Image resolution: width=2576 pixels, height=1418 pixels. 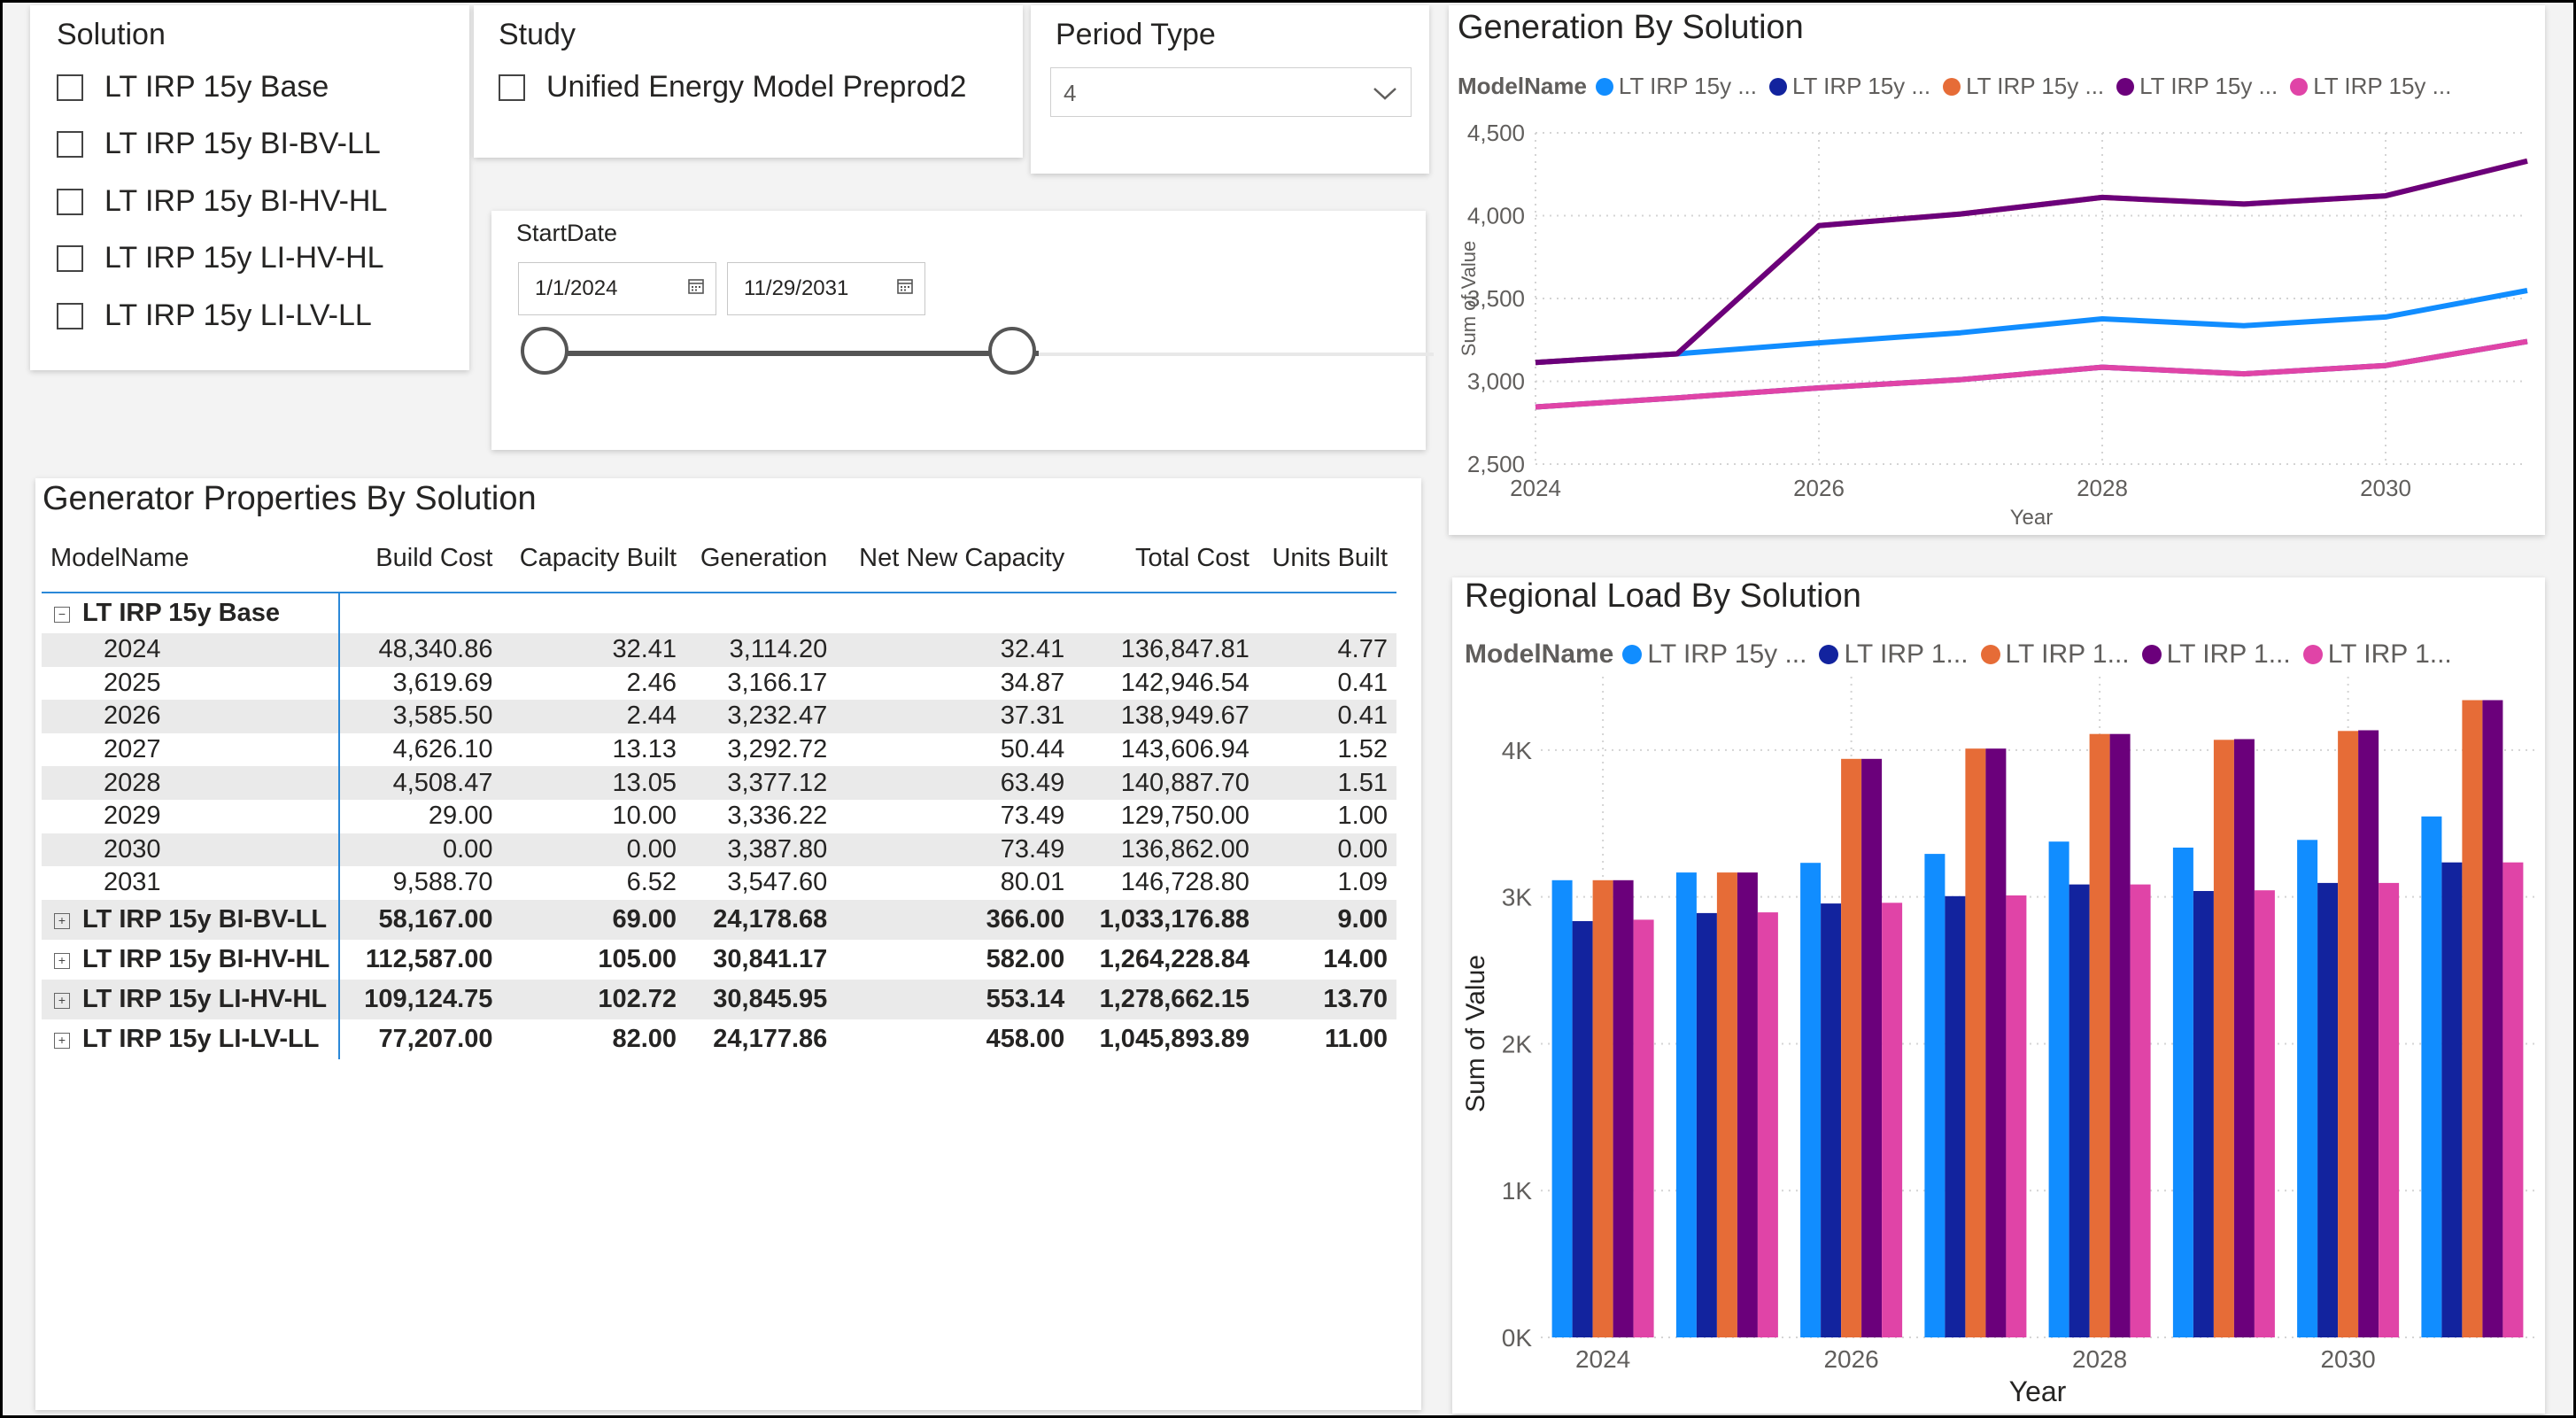 I want to click on value-cell: 3,292.72, so click(x=777, y=749).